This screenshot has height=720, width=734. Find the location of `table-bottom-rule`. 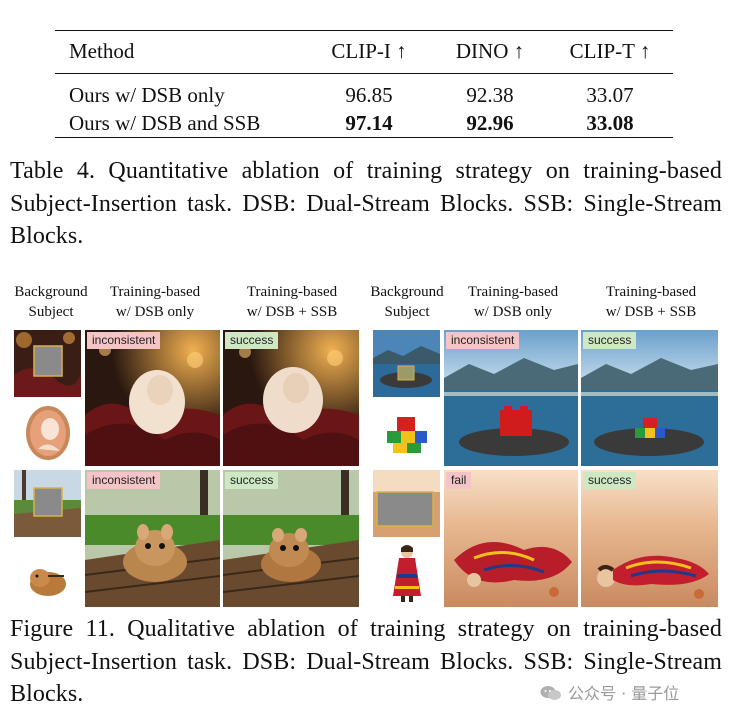

table-bottom-rule is located at coordinates (364, 137).